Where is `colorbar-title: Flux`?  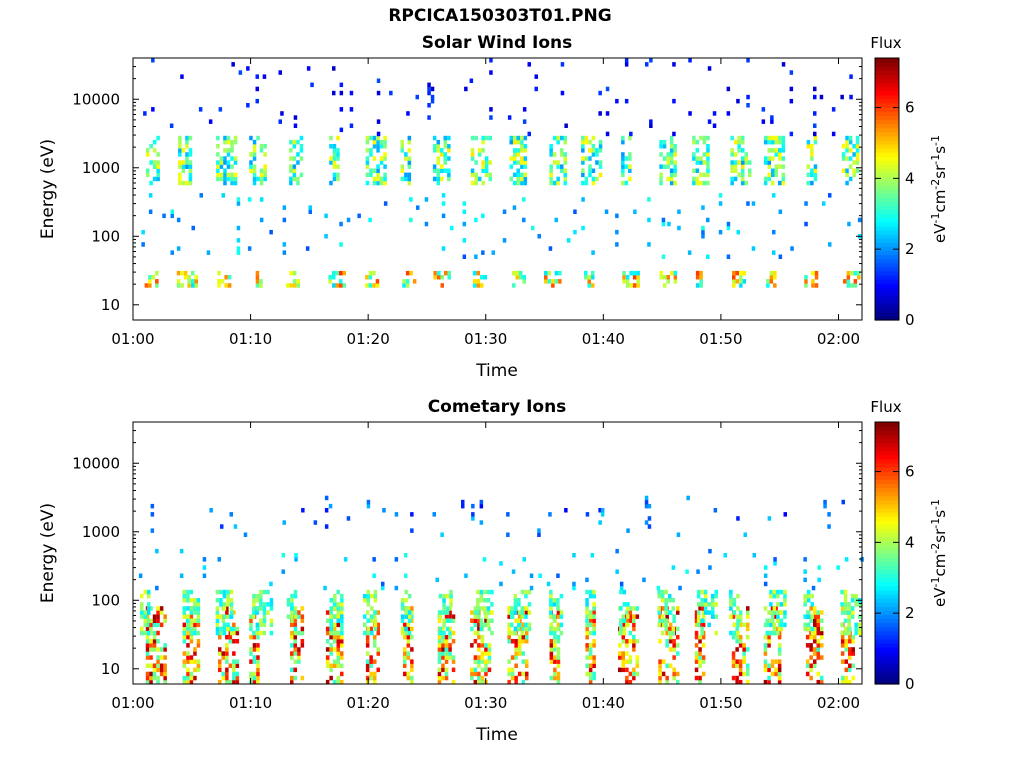
colorbar-title: Flux is located at coordinates (885, 43).